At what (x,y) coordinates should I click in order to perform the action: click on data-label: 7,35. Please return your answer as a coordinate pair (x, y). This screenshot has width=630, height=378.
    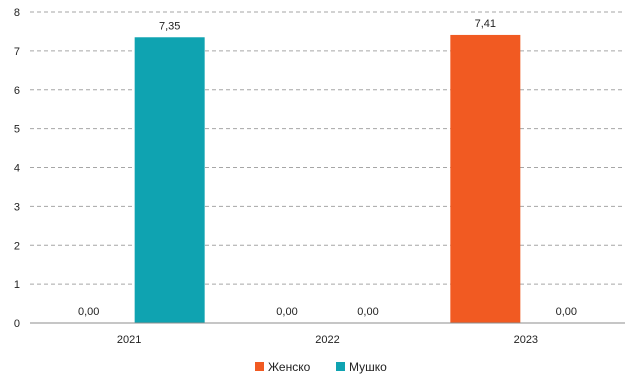
    Looking at the image, I should click on (169, 26).